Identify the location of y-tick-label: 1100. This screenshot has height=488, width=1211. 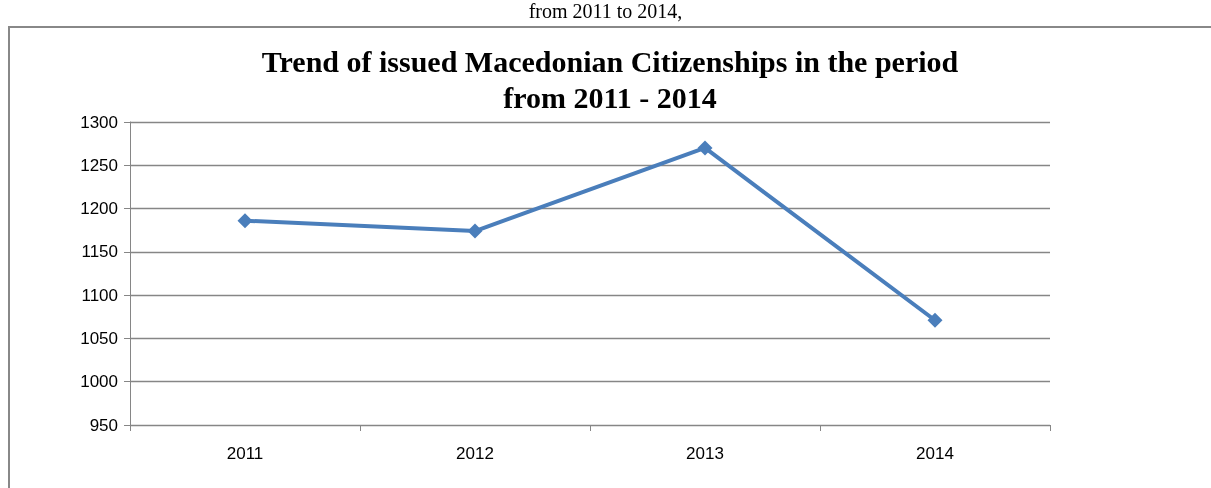
(99, 295).